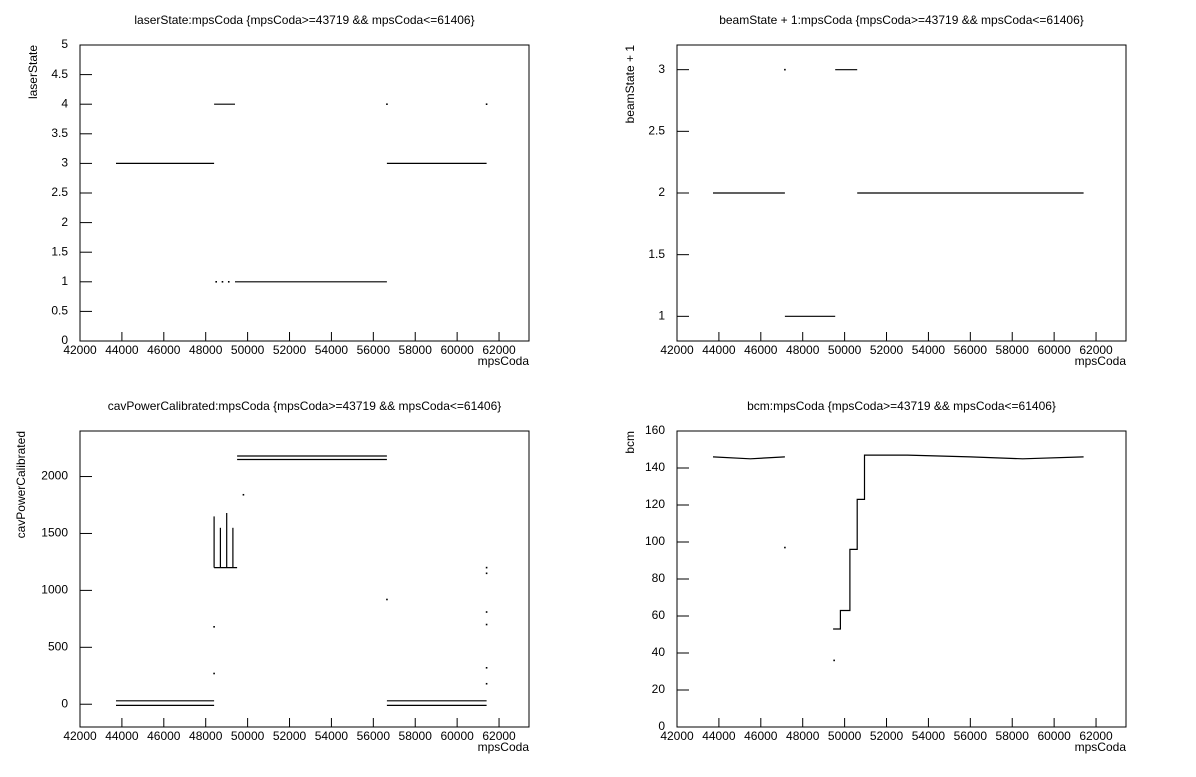 The height and width of the screenshot is (777, 1196). Describe the element at coordinates (33, 72) in the screenshot. I see `y-axis-label: laserState` at that location.